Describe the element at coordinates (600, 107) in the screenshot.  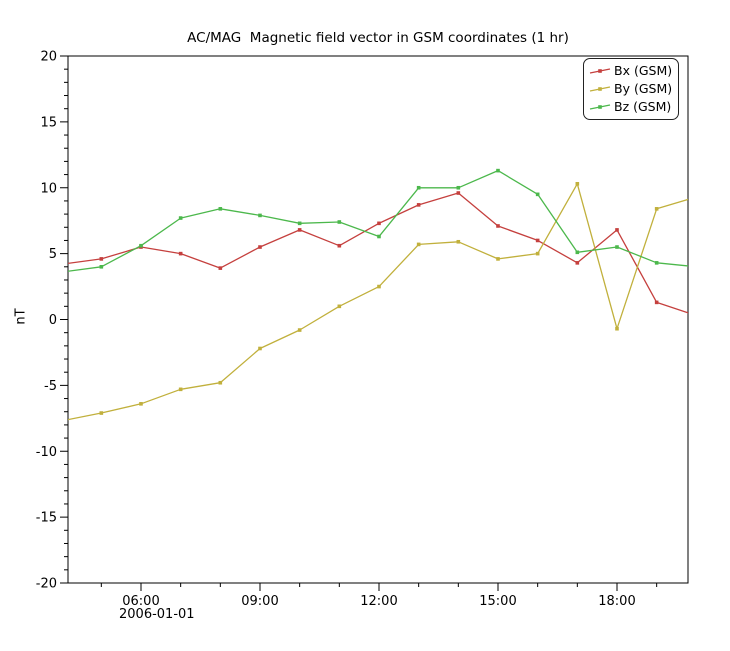
I see `legend-marker-bz-icon` at that location.